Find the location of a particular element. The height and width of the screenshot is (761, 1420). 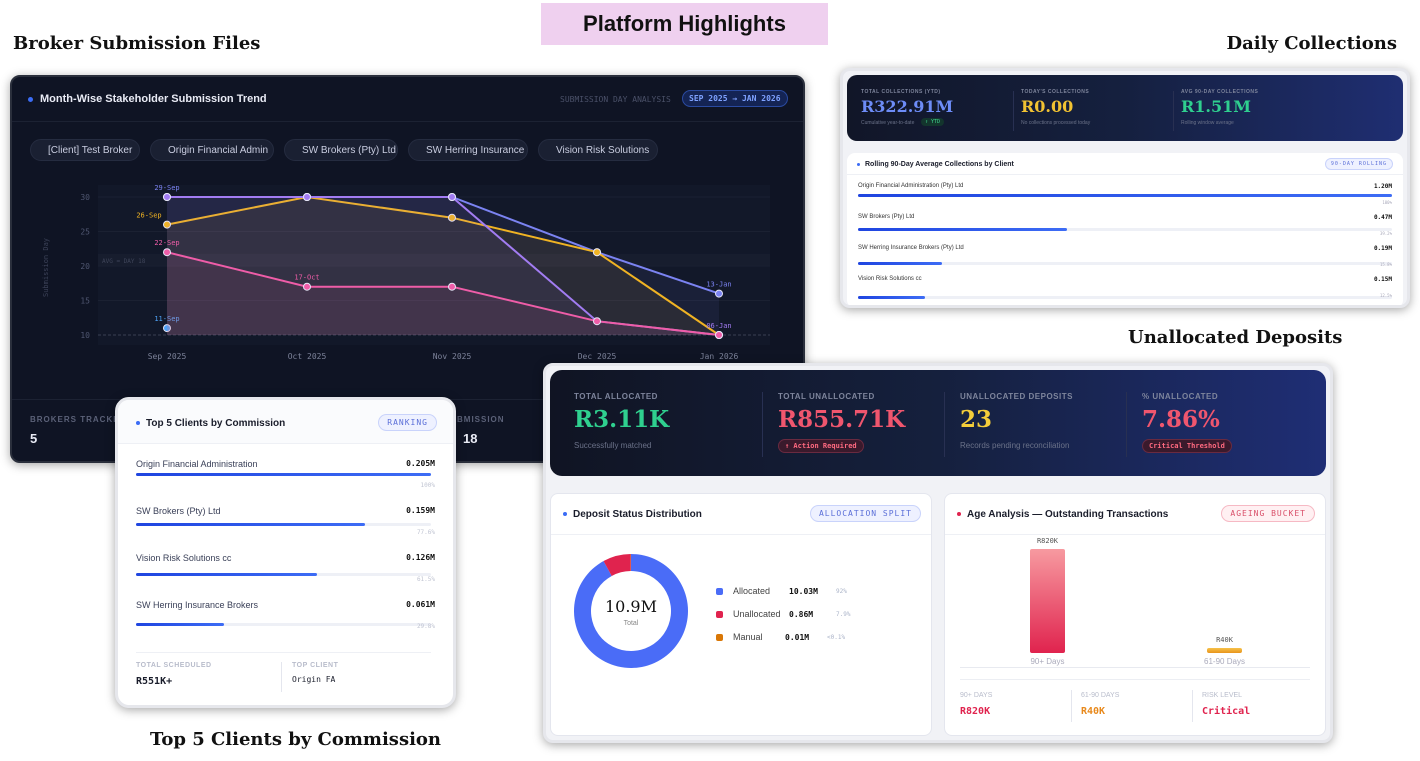

client-value: 0.19M is located at coordinates (1382, 248).